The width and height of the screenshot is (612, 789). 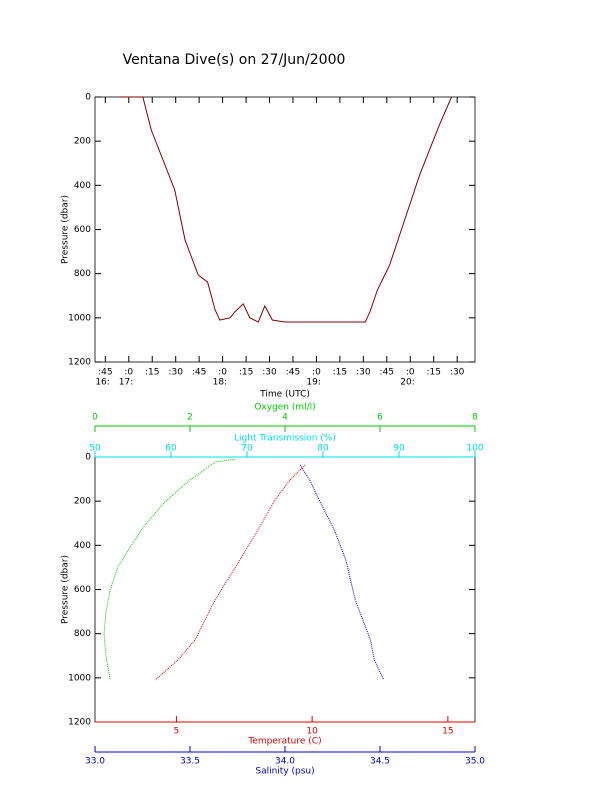 I want to click on x-tick-label: 10, so click(x=312, y=732).